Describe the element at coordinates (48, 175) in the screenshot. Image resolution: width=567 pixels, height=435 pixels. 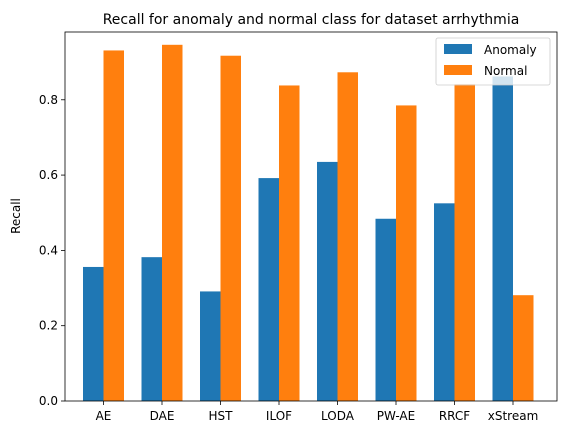
I see `y-tick-label: 0.6` at that location.